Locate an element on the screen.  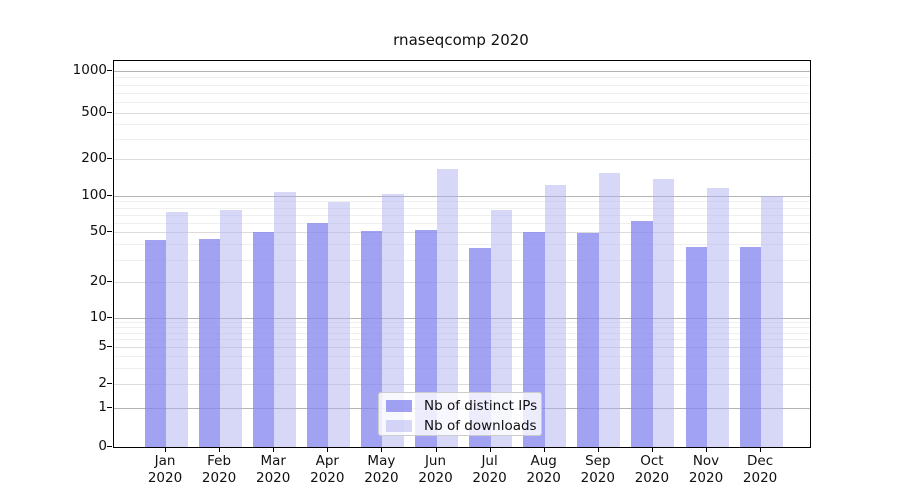
y-tick-label: 20 is located at coordinates (98, 281).